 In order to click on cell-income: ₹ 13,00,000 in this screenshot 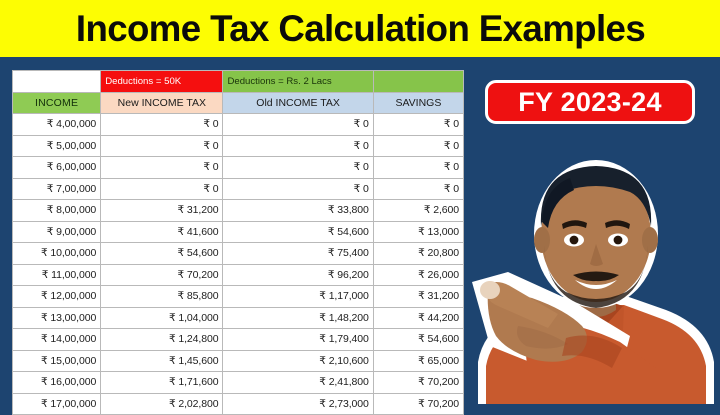, I will do `click(56, 317)`.